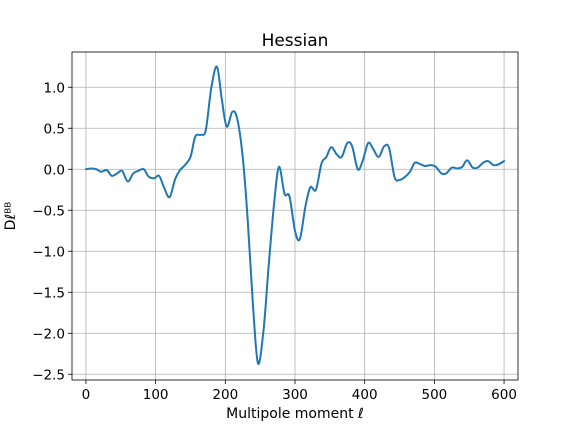 Image resolution: width=576 pixels, height=432 pixels. Describe the element at coordinates (504, 395) in the screenshot. I see `x-tick-label: 600` at that location.